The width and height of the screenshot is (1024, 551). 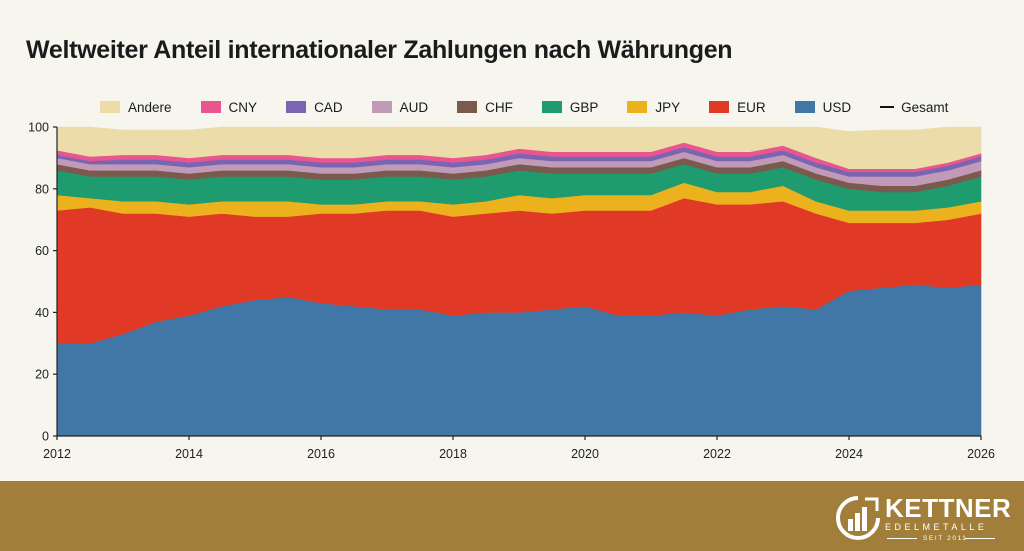 I want to click on legend-item-chf: CHF, so click(x=485, y=107).